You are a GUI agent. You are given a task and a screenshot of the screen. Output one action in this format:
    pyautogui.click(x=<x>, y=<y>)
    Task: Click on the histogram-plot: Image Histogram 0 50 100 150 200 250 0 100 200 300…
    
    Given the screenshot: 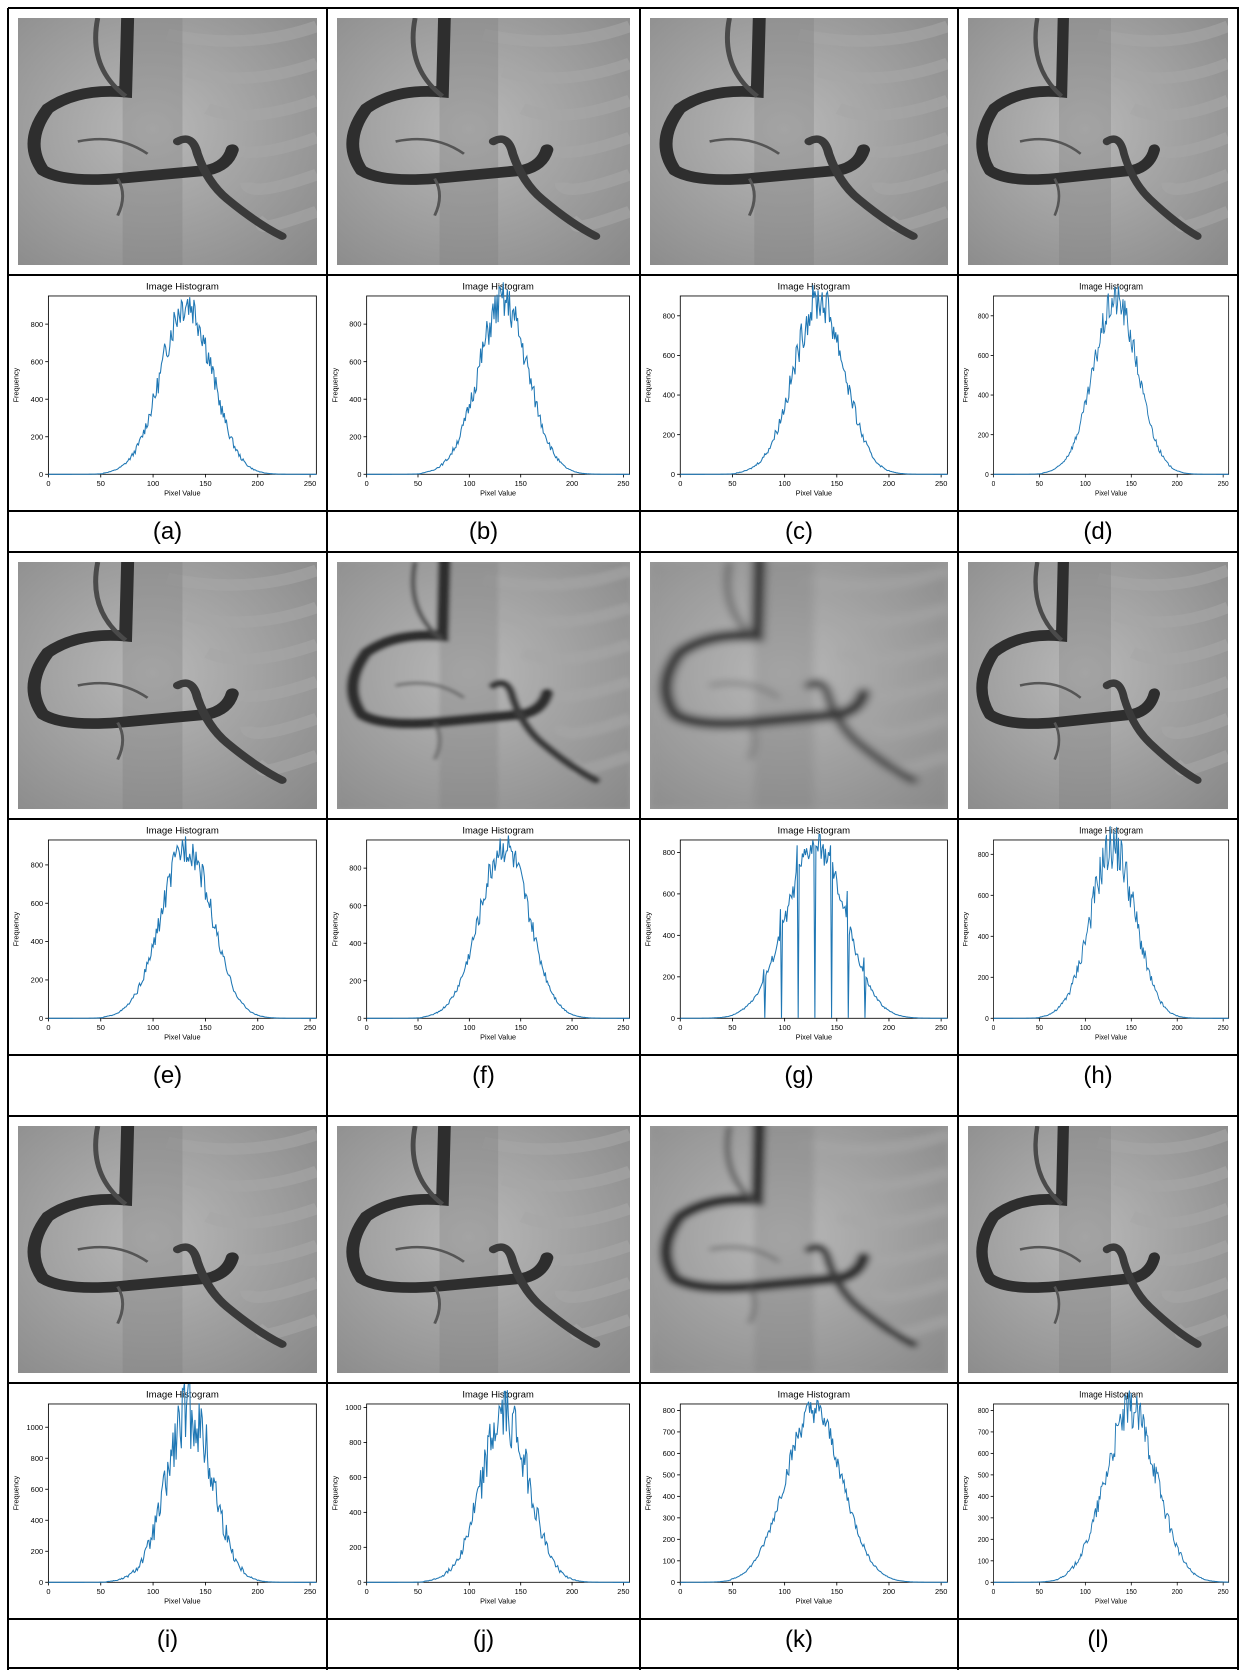 What is the action you would take?
    pyautogui.click(x=796, y=1497)
    